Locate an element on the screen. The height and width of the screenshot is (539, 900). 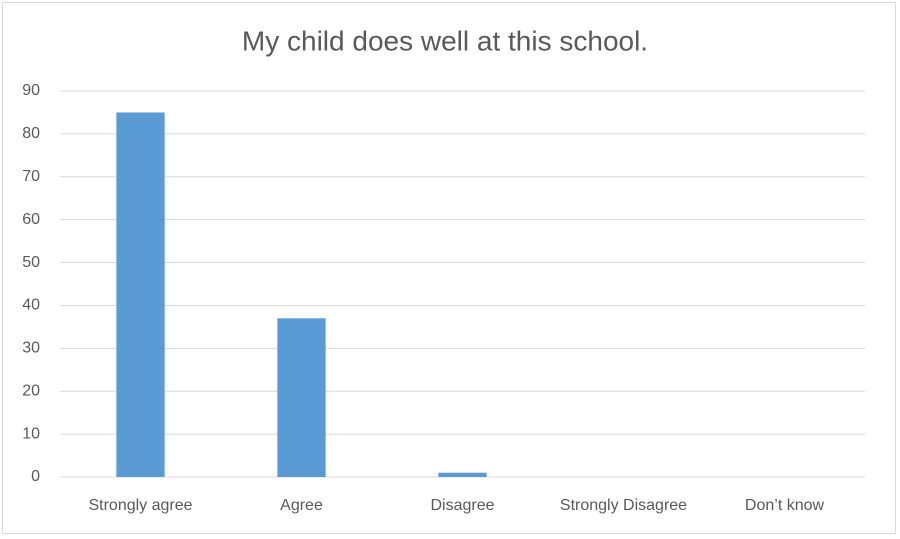
y-tick-label: 20 is located at coordinates (31, 390).